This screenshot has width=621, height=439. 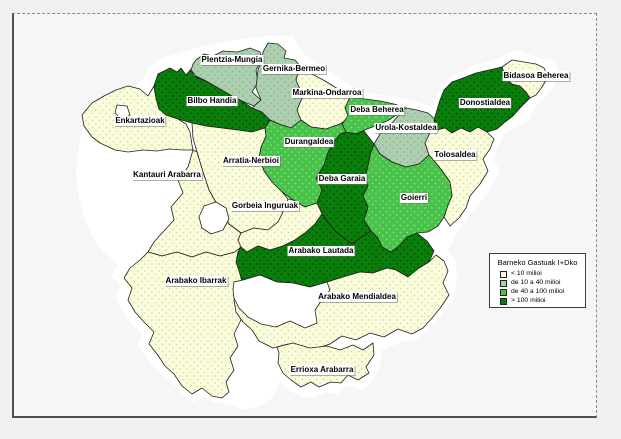 I want to click on legend-item-c2: de 10 a 40 milioi, so click(x=542, y=283).